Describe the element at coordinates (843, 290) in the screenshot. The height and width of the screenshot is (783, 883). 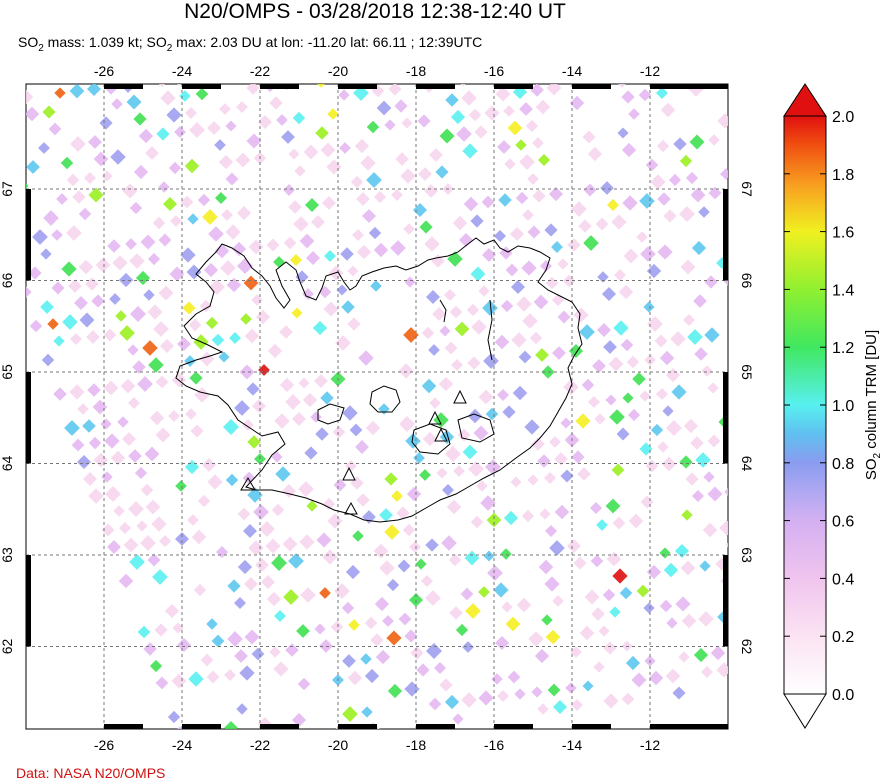
I see `colorbar-tick-label: 1.4` at that location.